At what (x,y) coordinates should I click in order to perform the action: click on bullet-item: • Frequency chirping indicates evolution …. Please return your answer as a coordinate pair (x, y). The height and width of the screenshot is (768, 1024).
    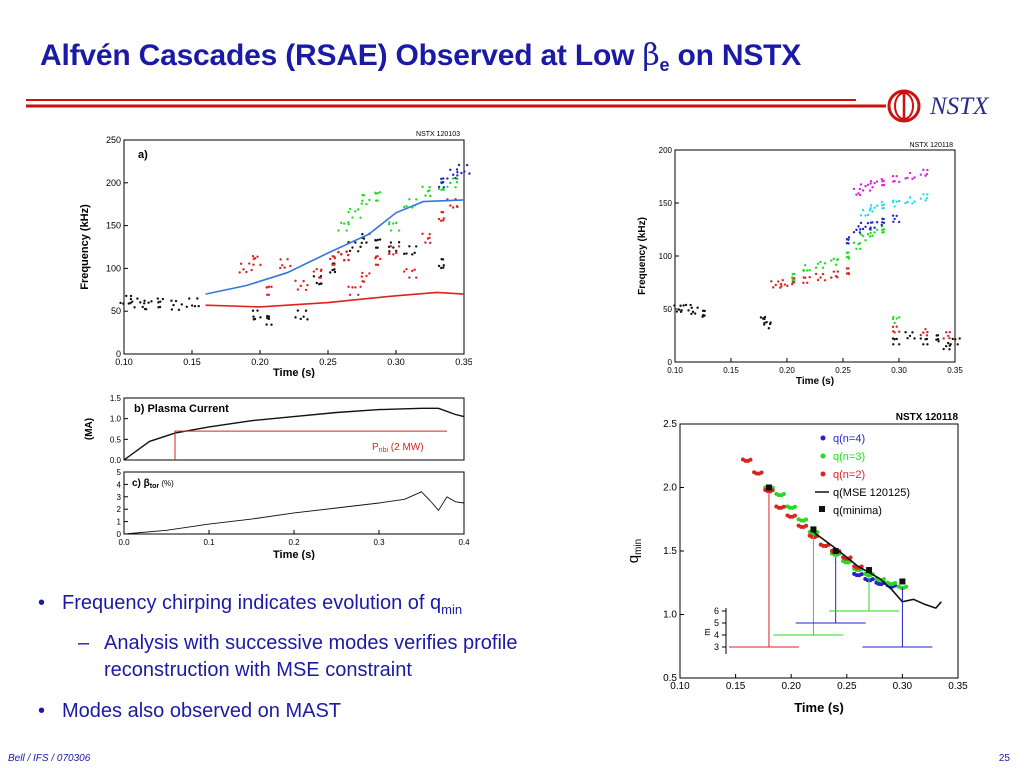
    Looking at the image, I should click on (250, 604).